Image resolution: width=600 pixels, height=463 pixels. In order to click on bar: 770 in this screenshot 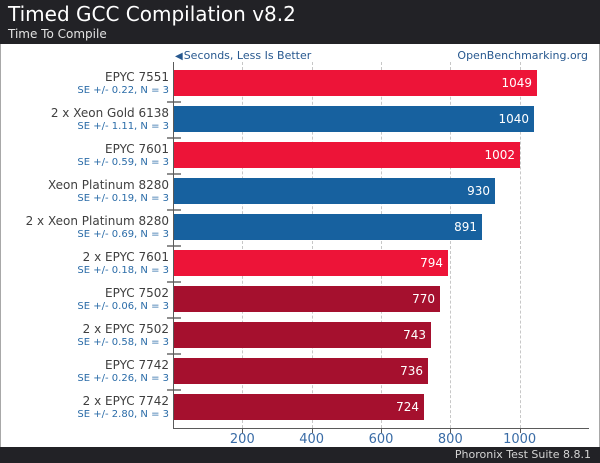, I will do `click(307, 299)`.